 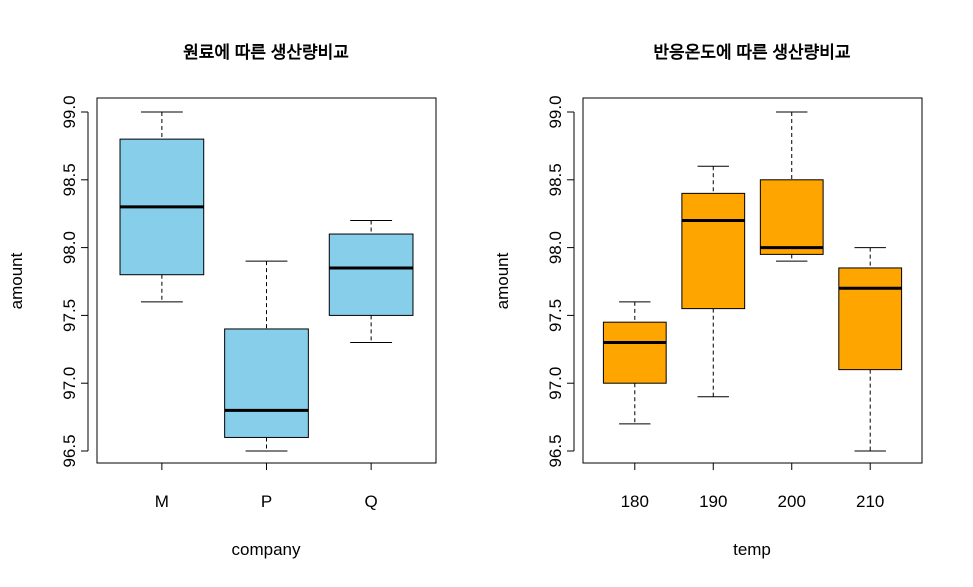 I want to click on x-tick-label: Q, so click(x=371, y=501).